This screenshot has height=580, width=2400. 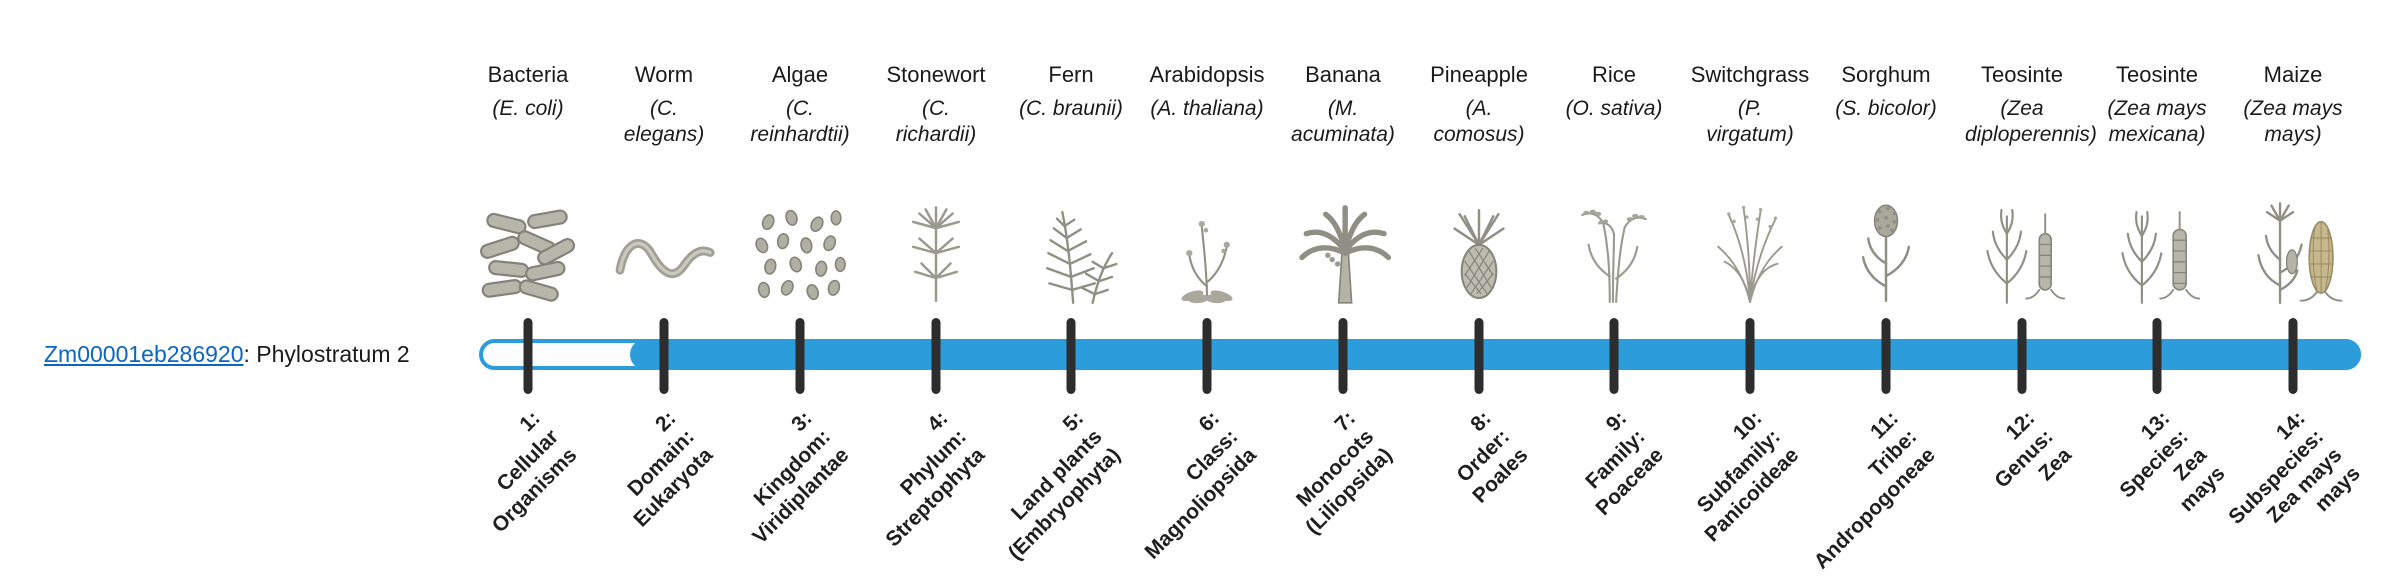 What do you see at coordinates (1614, 108) in the screenshot?
I see `organism-scientific-name: (O. sativa)` at bounding box center [1614, 108].